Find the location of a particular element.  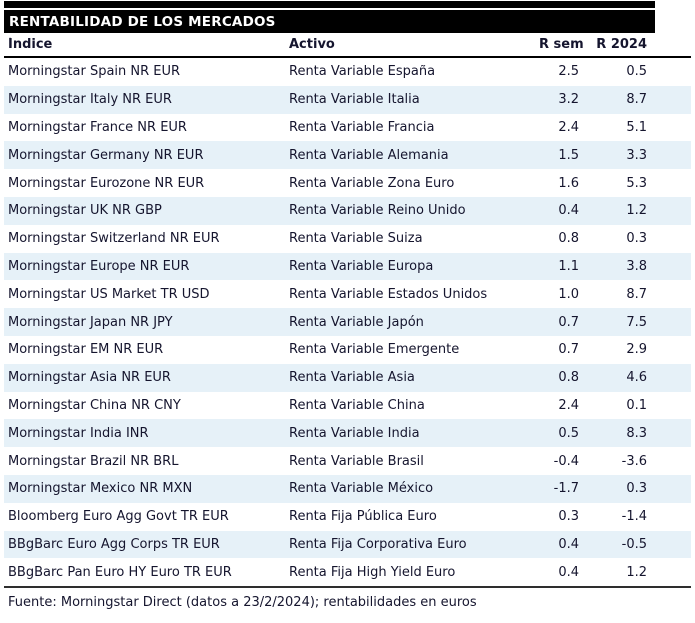

cell-indice: Morningstar France NR EUR is located at coordinates (97, 127).